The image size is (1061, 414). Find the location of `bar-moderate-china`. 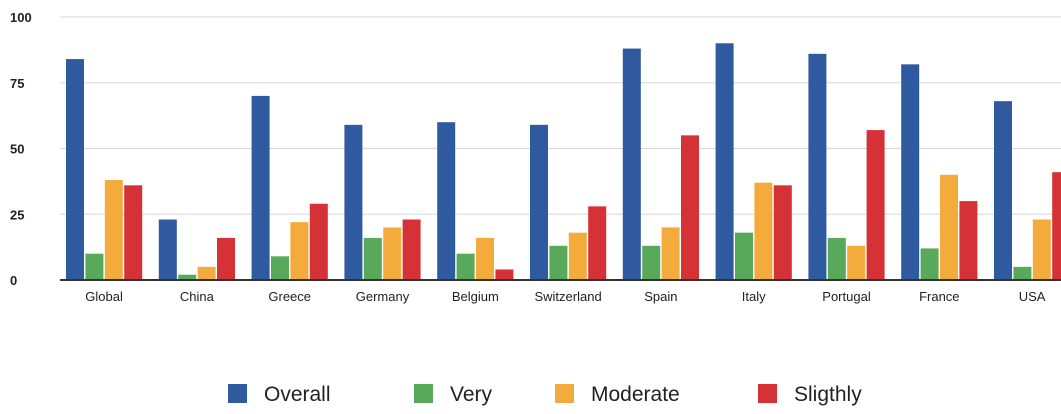

bar-moderate-china is located at coordinates (206, 273).